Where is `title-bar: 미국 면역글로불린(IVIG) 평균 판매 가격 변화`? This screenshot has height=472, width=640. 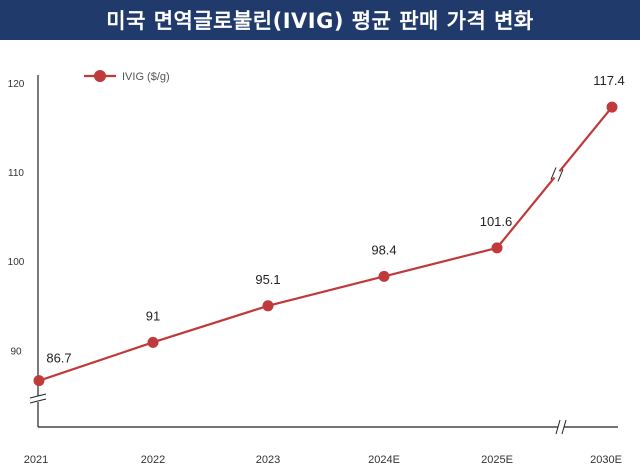 title-bar: 미국 면역글로불린(IVIG) 평균 판매 가격 변화 is located at coordinates (320, 20).